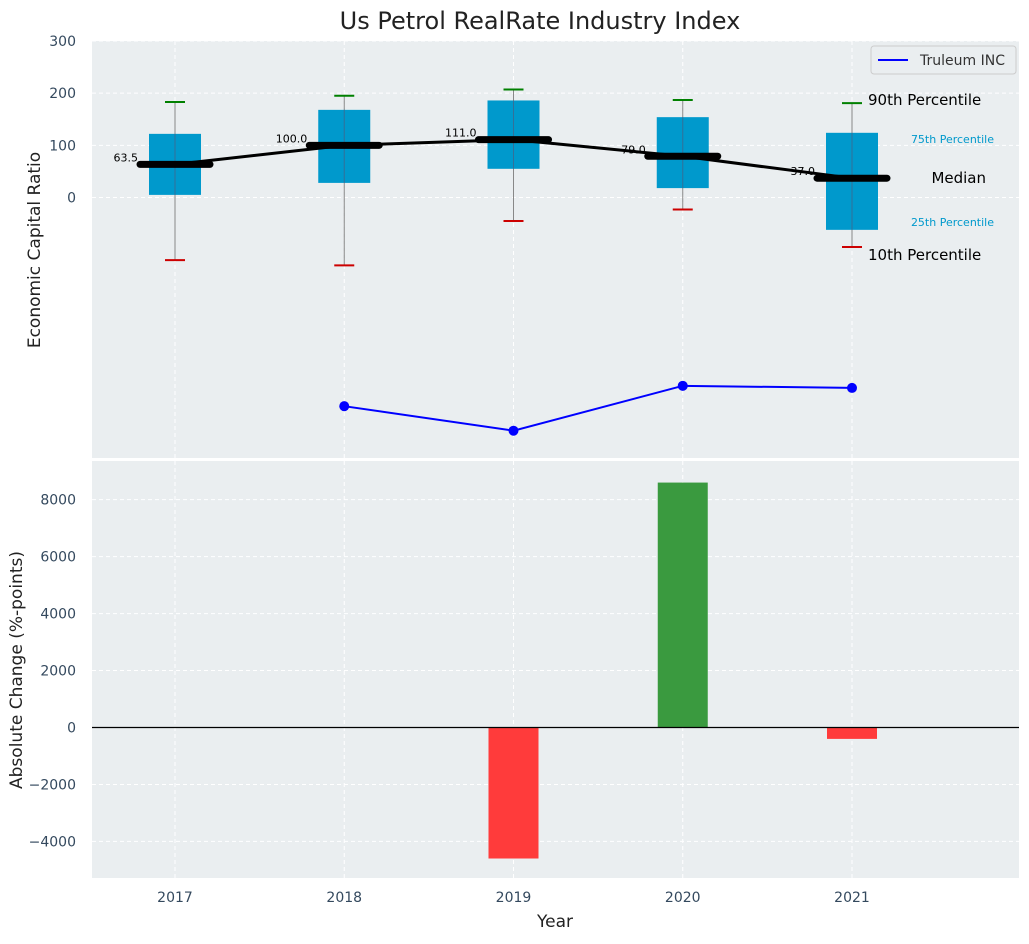 The image size is (1029, 944). What do you see at coordinates (633, 149) in the screenshot?
I see `median-value-label-2020: 79.0` at bounding box center [633, 149].